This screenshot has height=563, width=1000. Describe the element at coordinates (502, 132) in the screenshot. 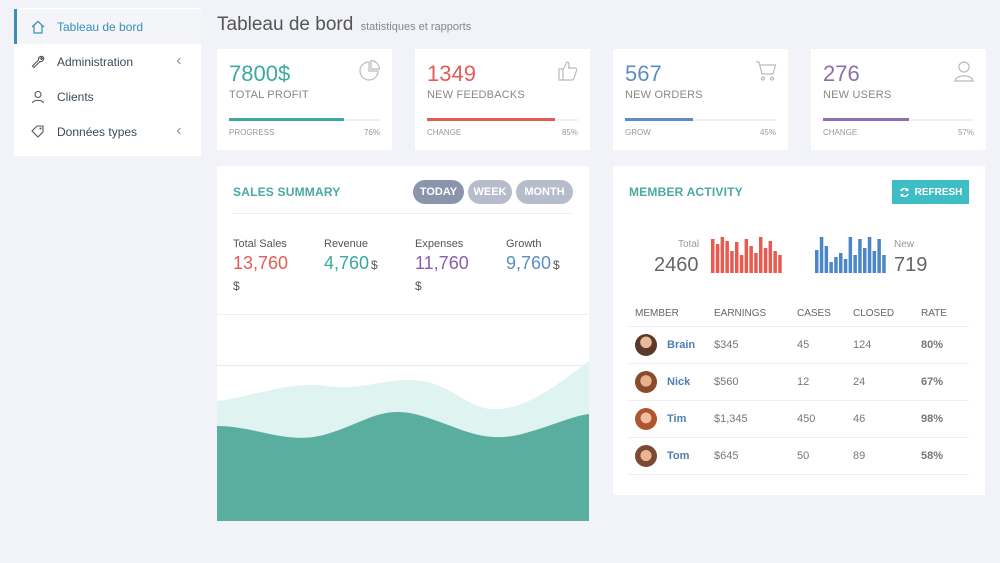

I see `stat-footer: CHANGE 85%` at that location.